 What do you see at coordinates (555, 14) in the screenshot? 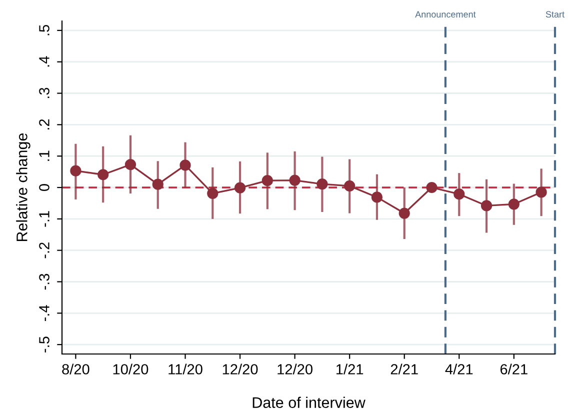
I see `text: Start` at bounding box center [555, 14].